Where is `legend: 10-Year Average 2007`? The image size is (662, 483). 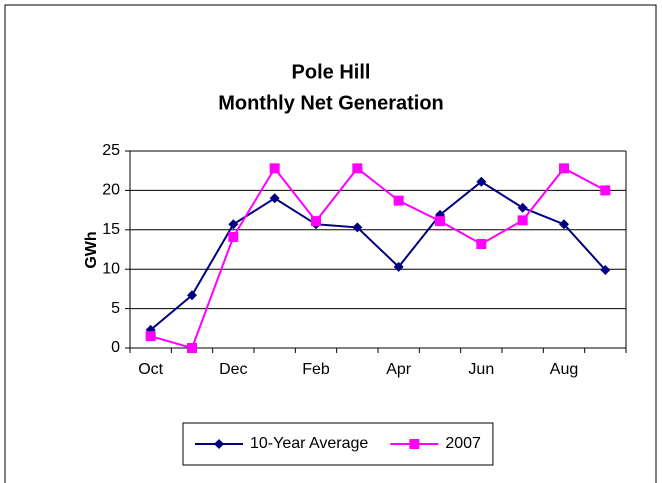
legend: 10-Year Average 2007 is located at coordinates (338, 444).